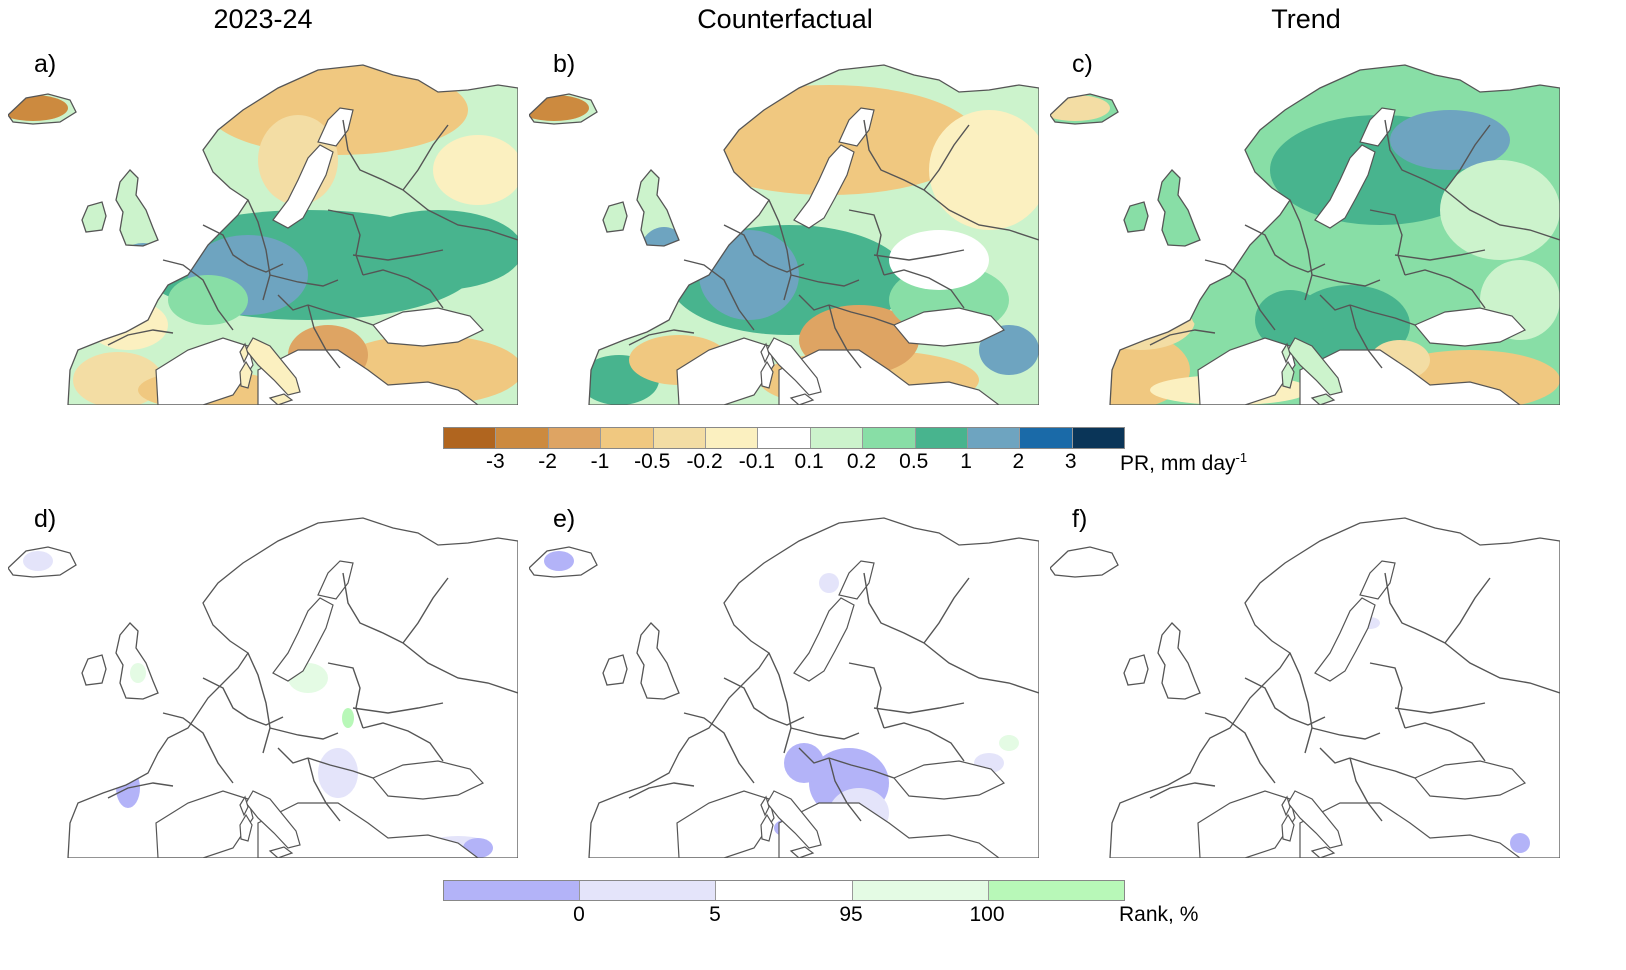 The width and height of the screenshot is (1626, 970). I want to click on map-b-canvas, so click(784, 234).